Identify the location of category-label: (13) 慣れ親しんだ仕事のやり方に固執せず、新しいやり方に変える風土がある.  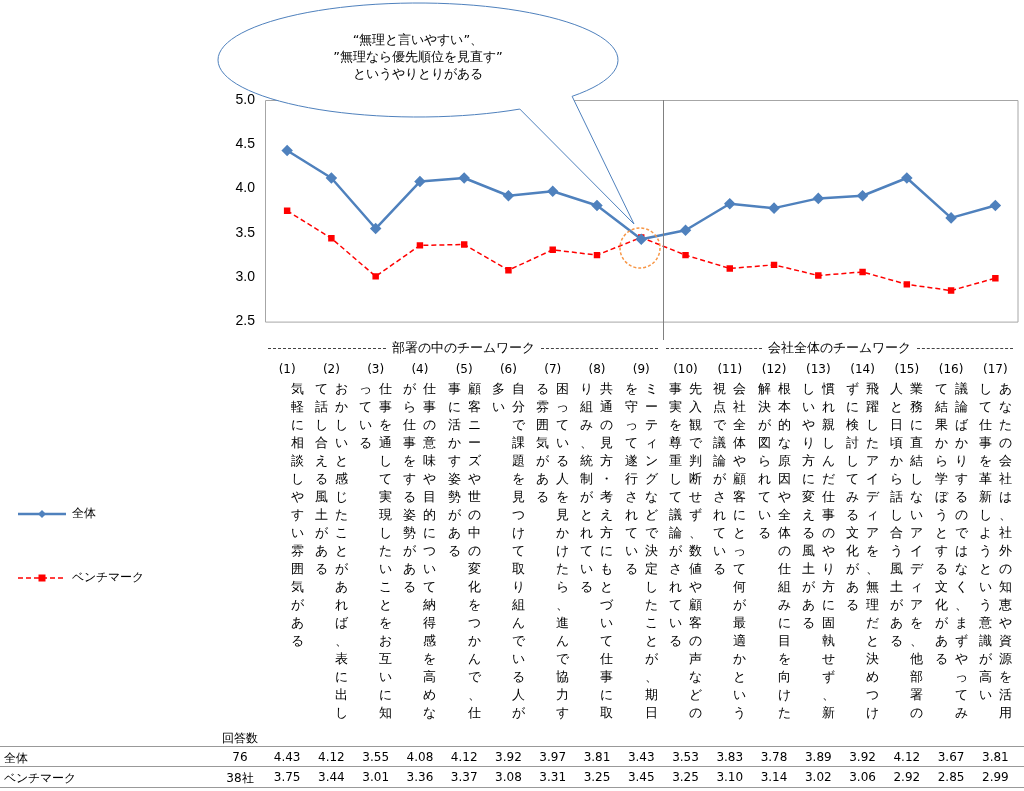
(818, 541).